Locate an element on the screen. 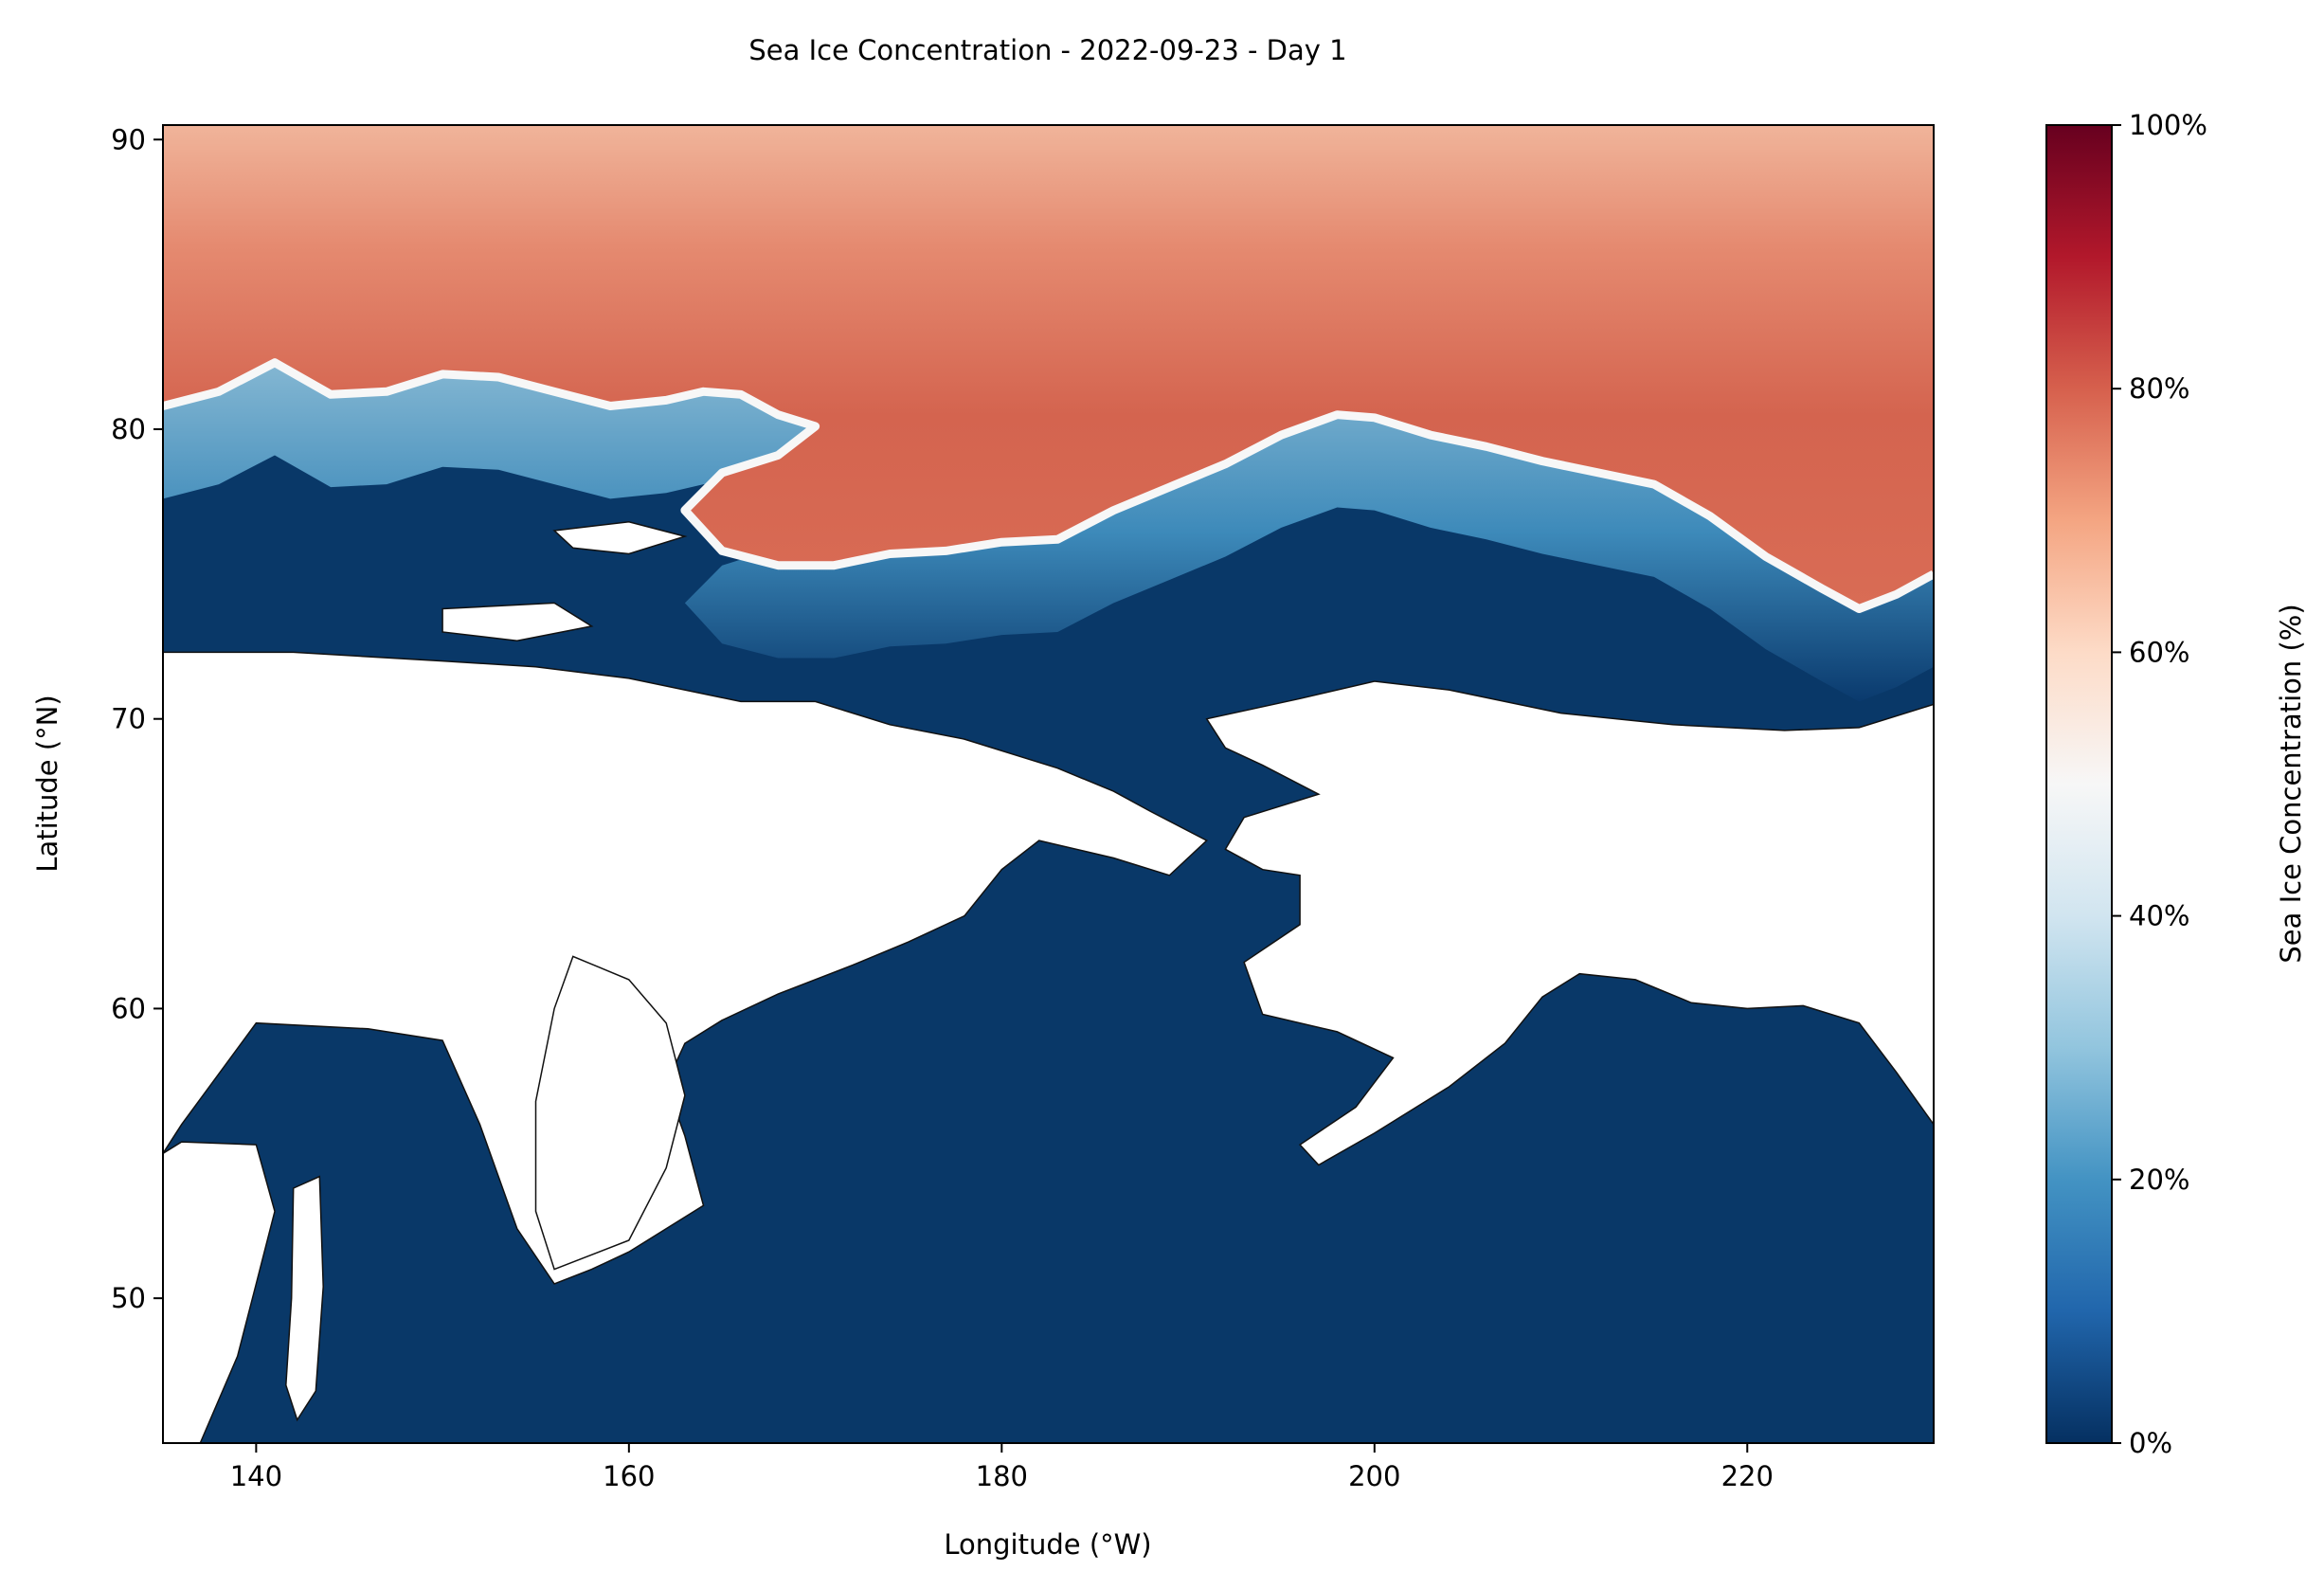 The width and height of the screenshot is (2324, 1589). y-tick-label: 60 is located at coordinates (128, 1008).